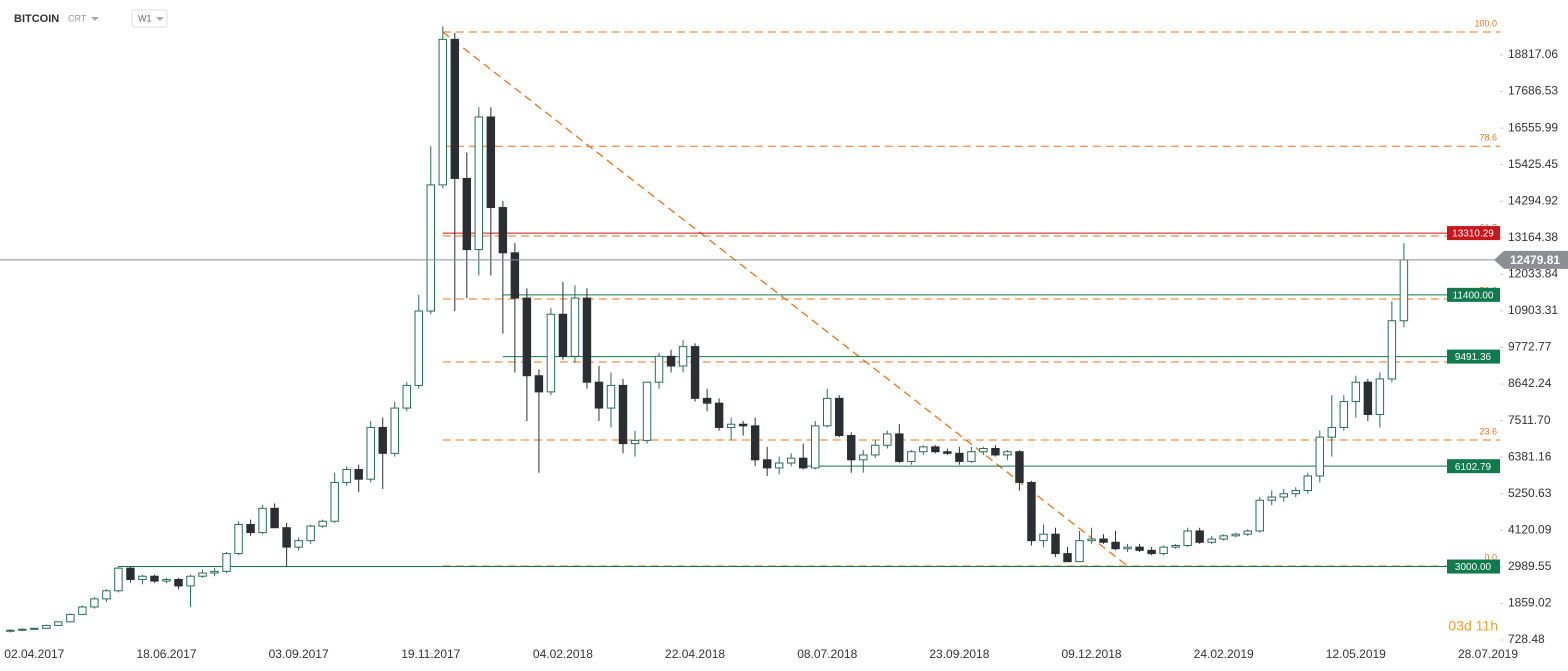  I want to click on fib-label: 78.6, so click(1488, 138).